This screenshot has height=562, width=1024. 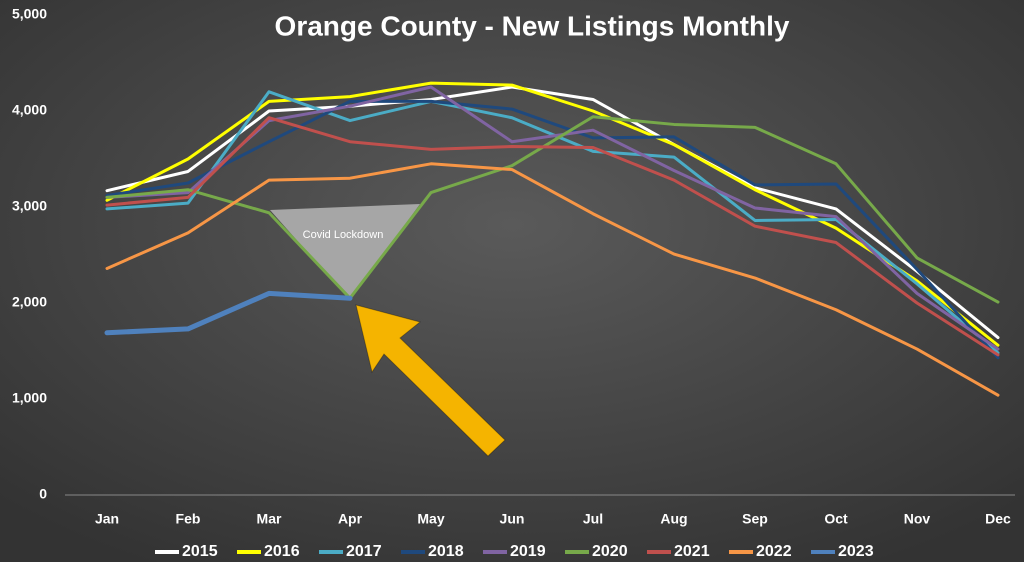 What do you see at coordinates (998, 519) in the screenshot?
I see `x-tick-label: Dec` at bounding box center [998, 519].